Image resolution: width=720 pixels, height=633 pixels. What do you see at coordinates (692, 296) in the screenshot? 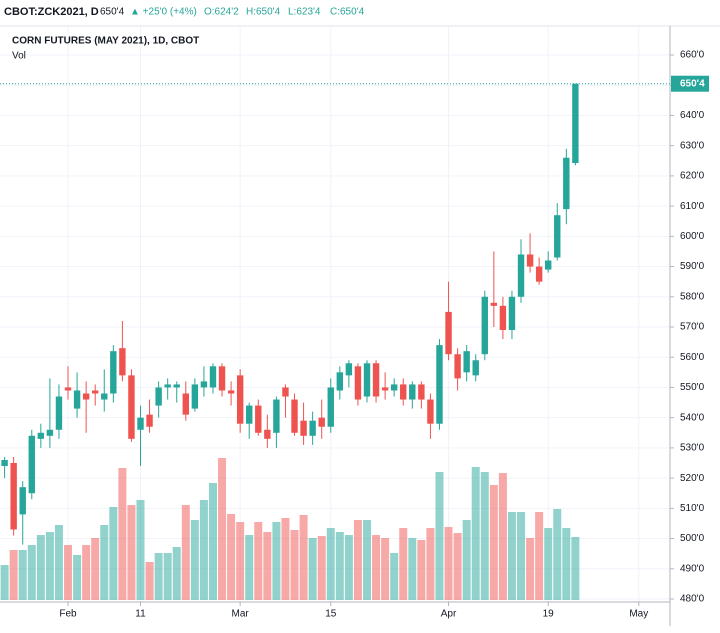
I see `y-tick-label: 580'0` at bounding box center [692, 296].